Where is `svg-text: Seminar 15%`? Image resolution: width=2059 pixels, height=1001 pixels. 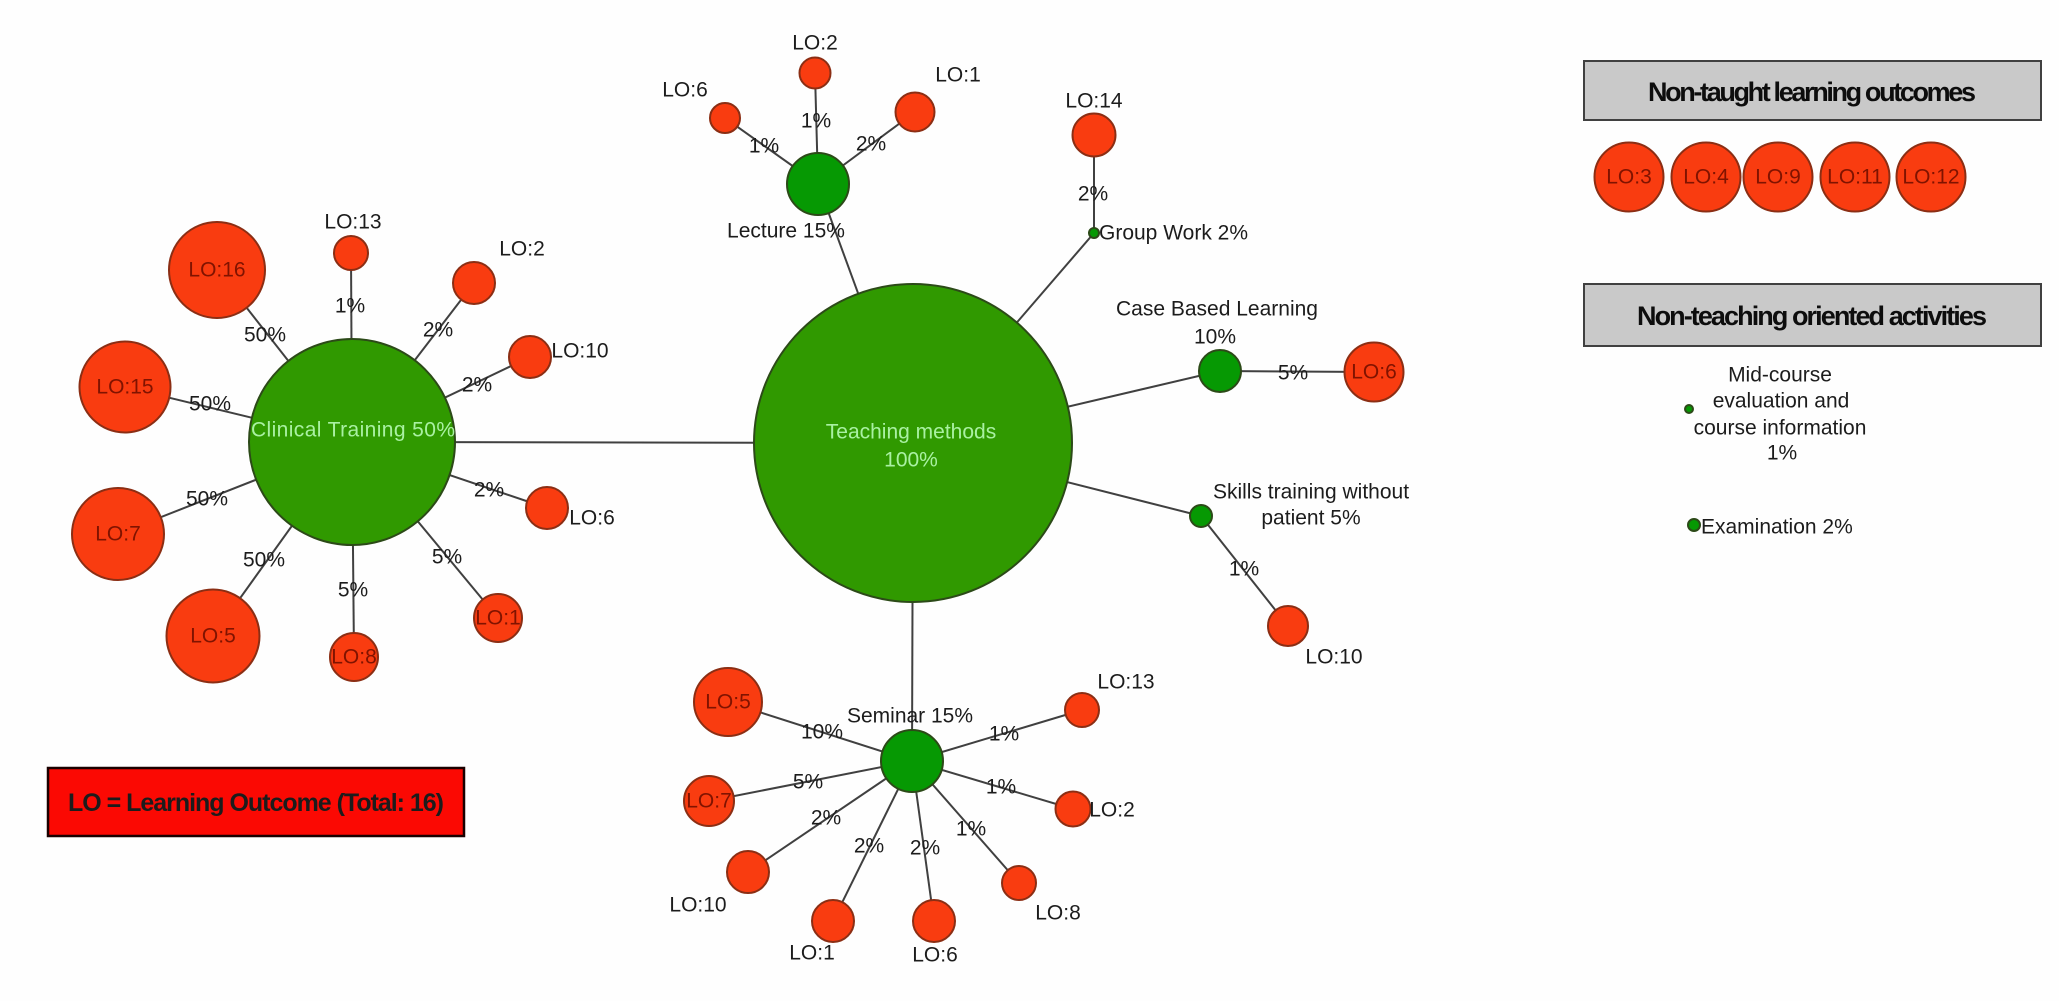 svg-text: Seminar 15% is located at coordinates (910, 716).